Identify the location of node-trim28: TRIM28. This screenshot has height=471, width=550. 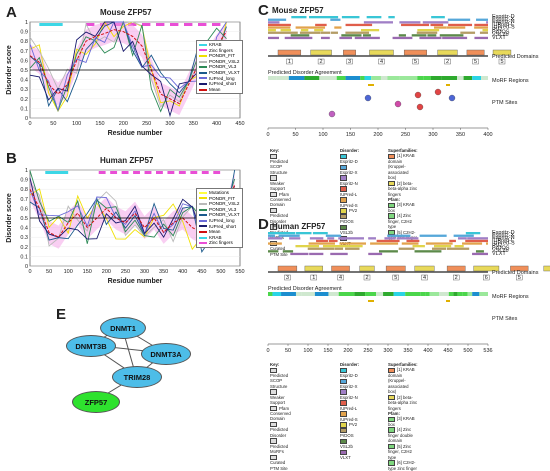
(137, 377).